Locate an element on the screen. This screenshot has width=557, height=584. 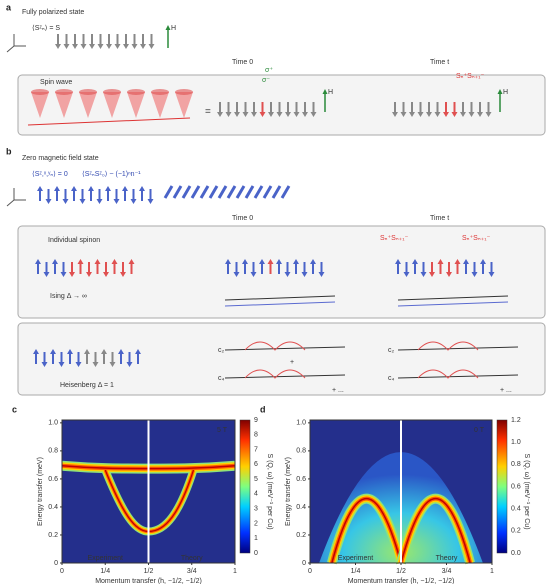
x-axis-label: Momentum transfer (h, −1/2, −1/2) is located at coordinates (148, 581).